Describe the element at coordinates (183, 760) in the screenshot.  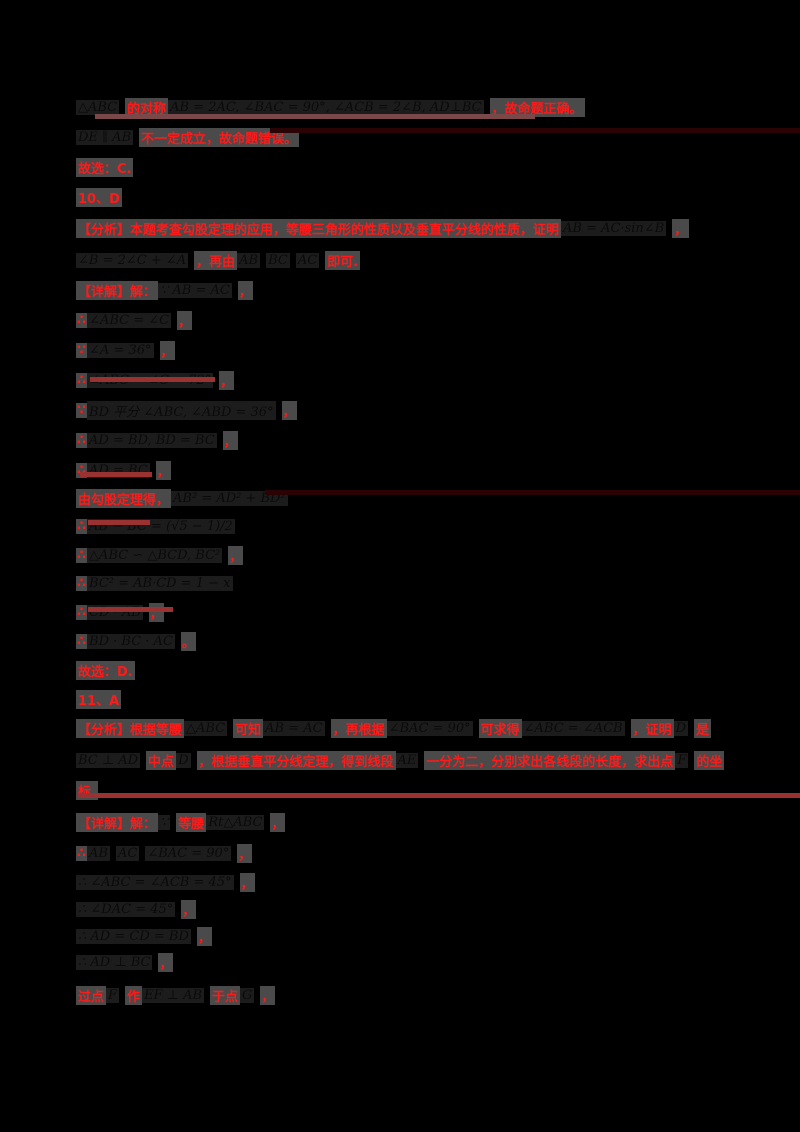
I see `math-expression: D` at that location.